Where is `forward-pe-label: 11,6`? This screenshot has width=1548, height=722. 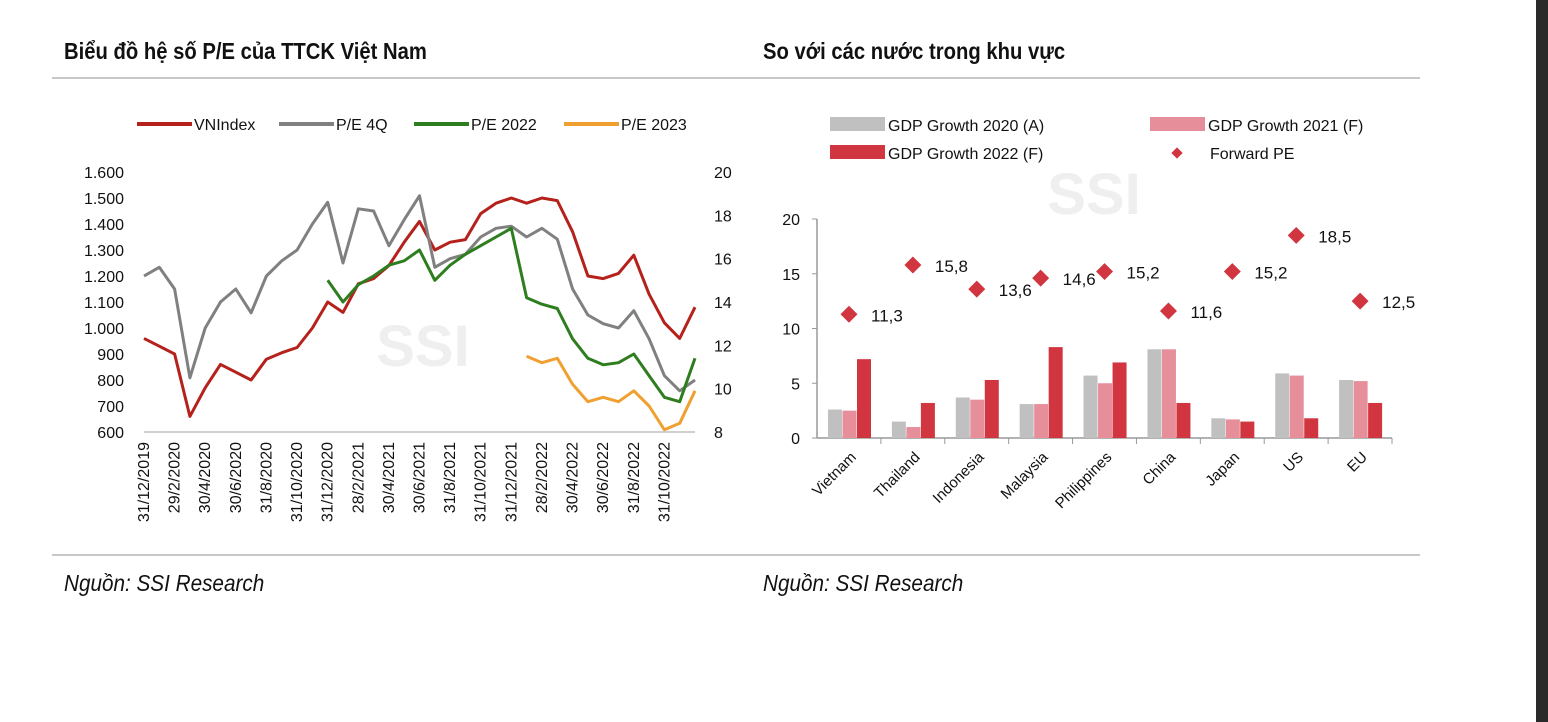
forward-pe-label: 11,6 is located at coordinates (1206, 312).